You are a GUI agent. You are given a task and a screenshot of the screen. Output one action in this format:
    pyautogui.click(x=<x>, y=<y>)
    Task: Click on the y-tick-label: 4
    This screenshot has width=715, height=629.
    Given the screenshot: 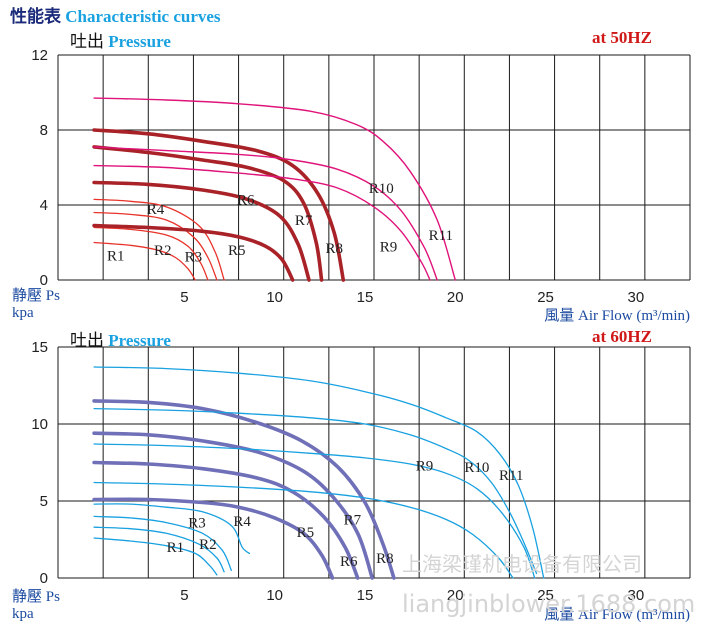 What is the action you would take?
    pyautogui.click(x=44, y=205)
    